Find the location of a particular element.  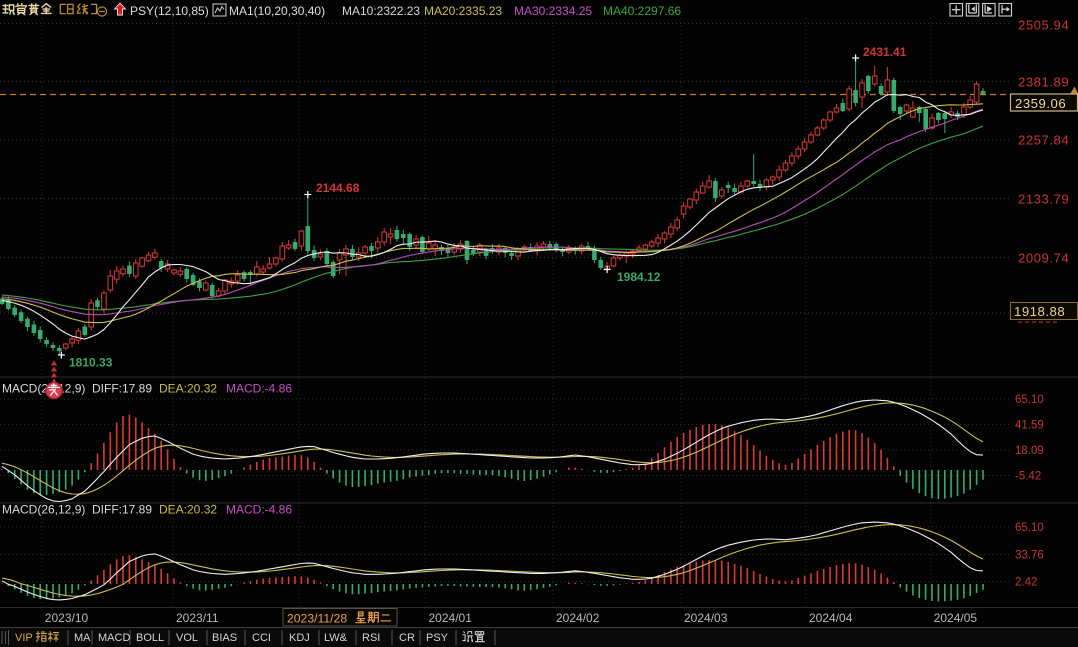

svg-text: MA20:2335.23 is located at coordinates (463, 11).